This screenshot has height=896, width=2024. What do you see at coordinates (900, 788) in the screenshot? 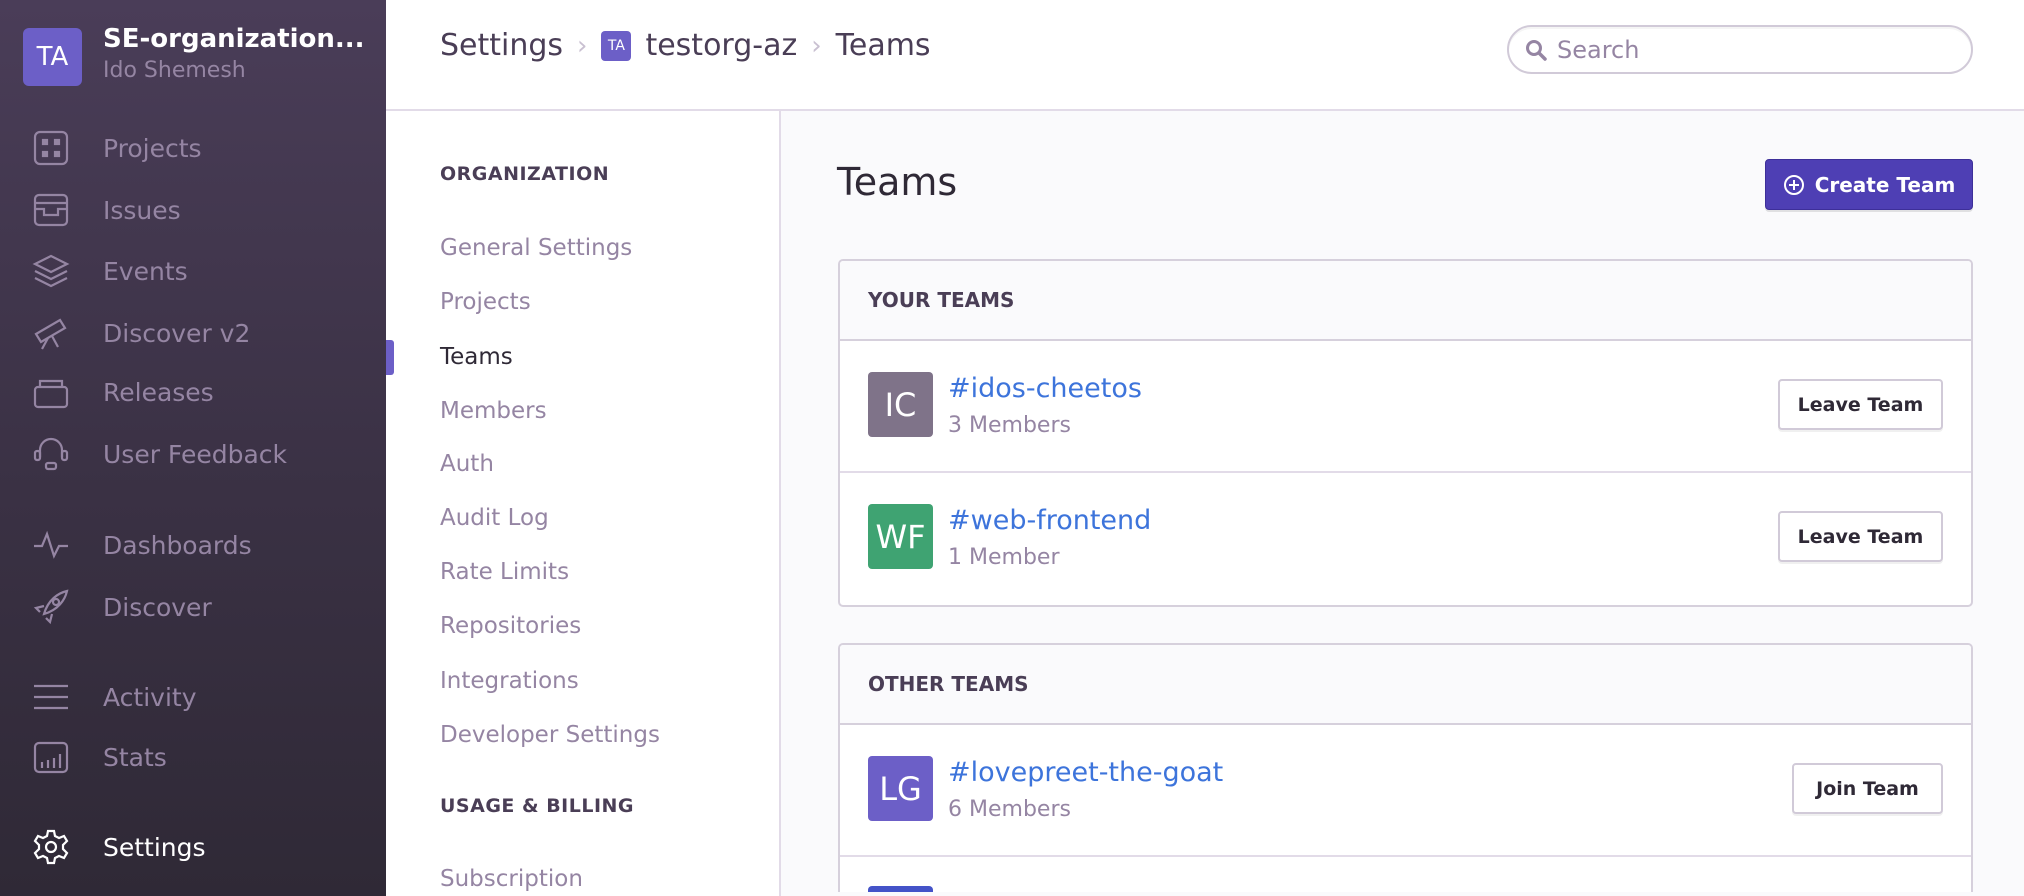
I see `team-avatar: LG` at bounding box center [900, 788].